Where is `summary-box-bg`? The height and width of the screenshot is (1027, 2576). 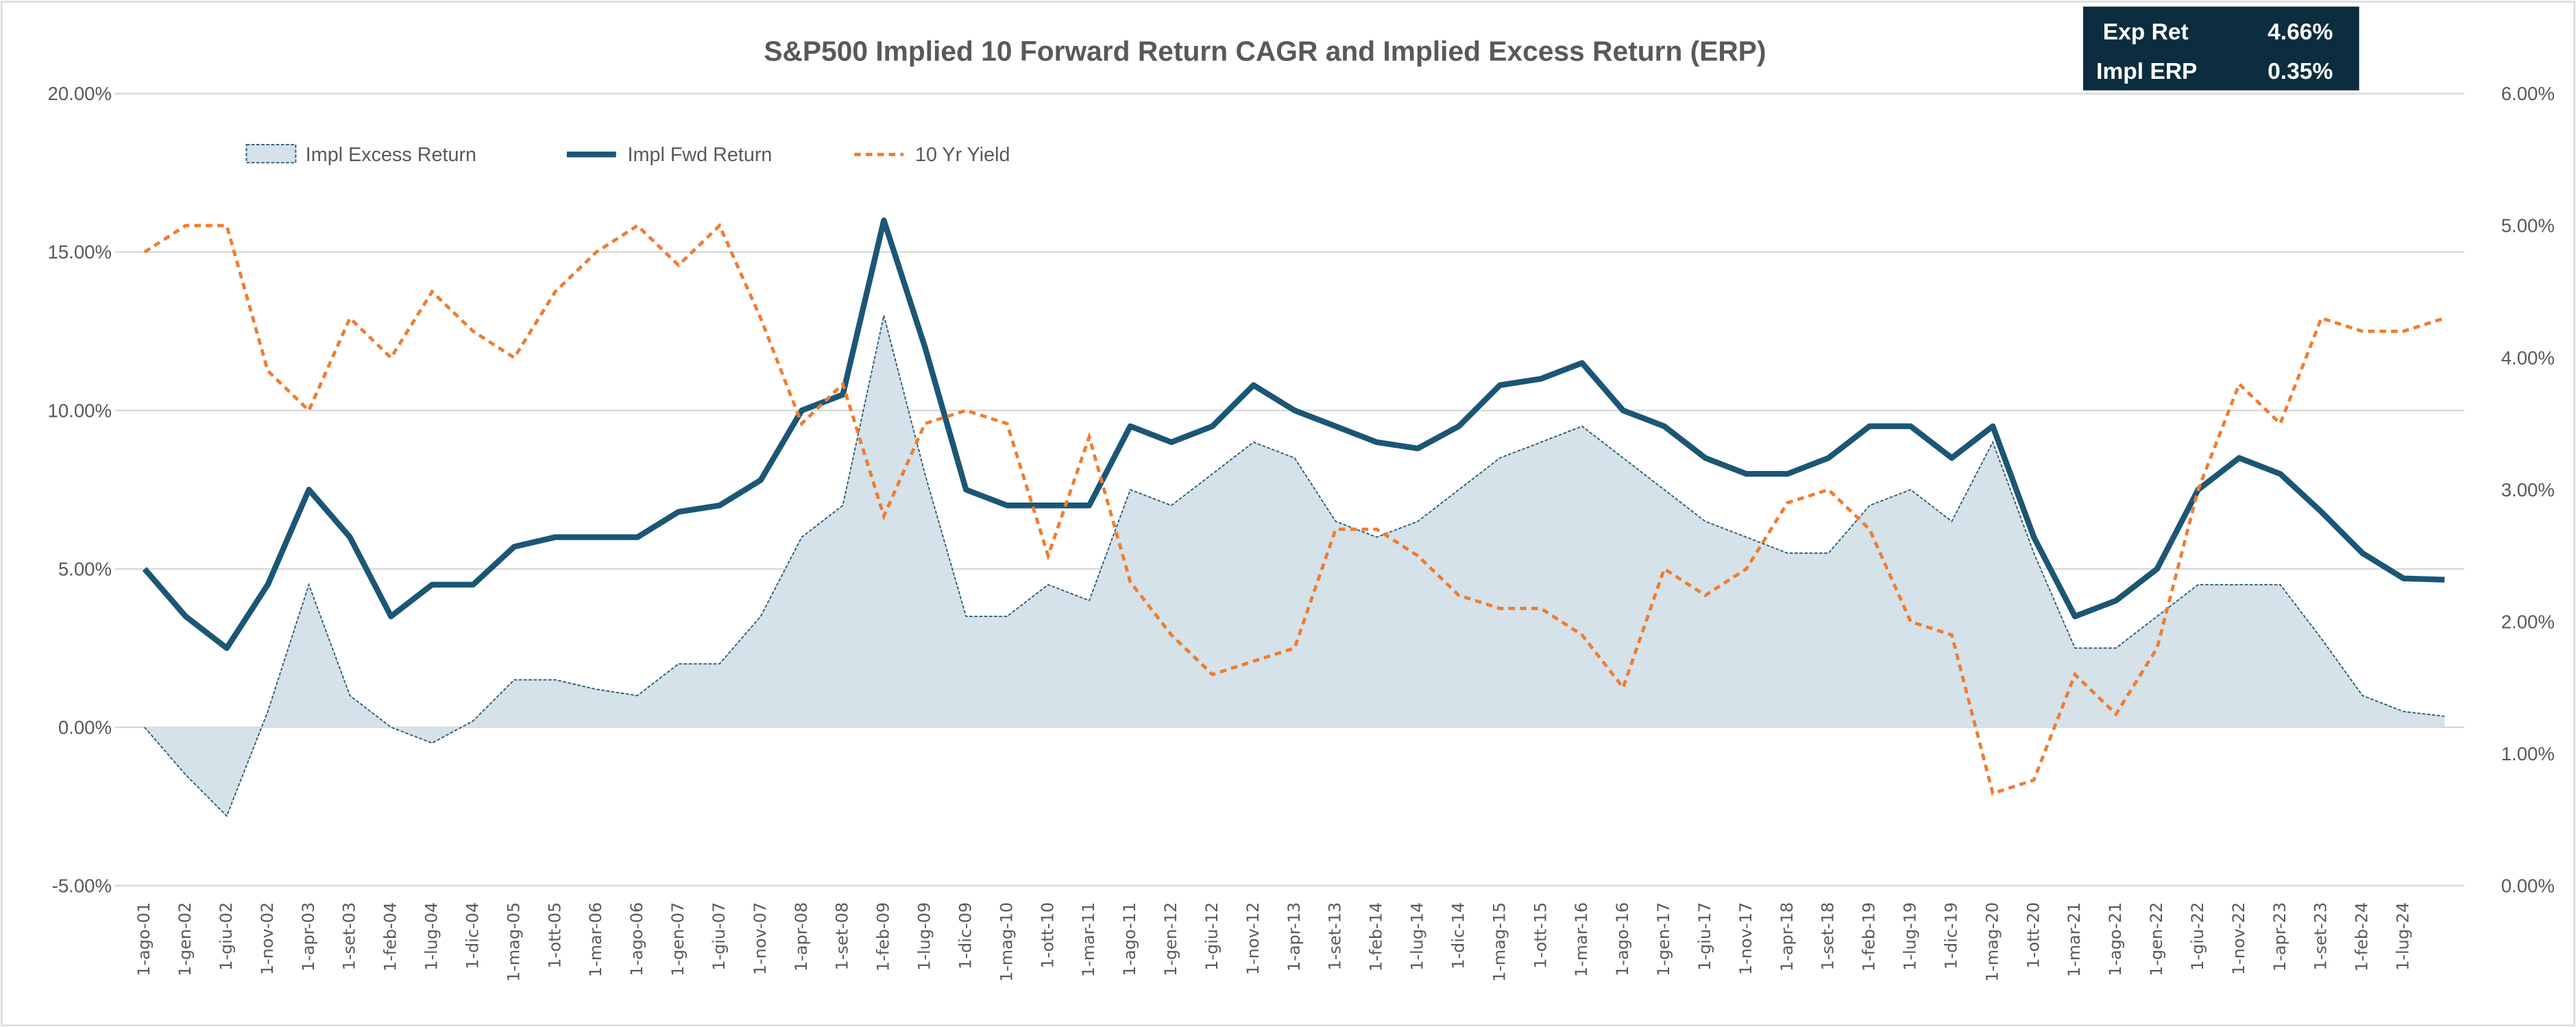 summary-box-bg is located at coordinates (2220, 48).